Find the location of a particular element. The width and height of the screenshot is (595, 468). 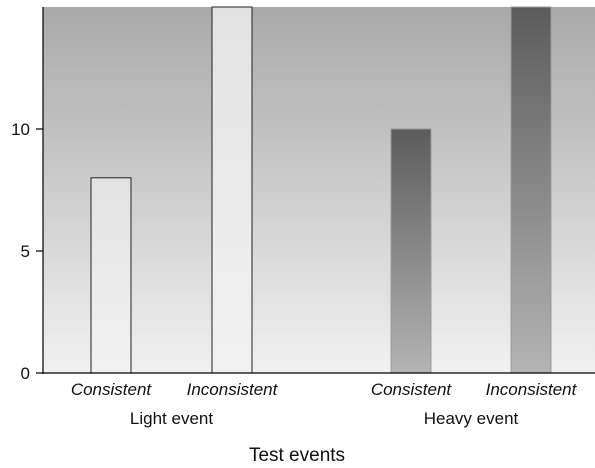

bar-heavy-inconsistent is located at coordinates (531, 190).